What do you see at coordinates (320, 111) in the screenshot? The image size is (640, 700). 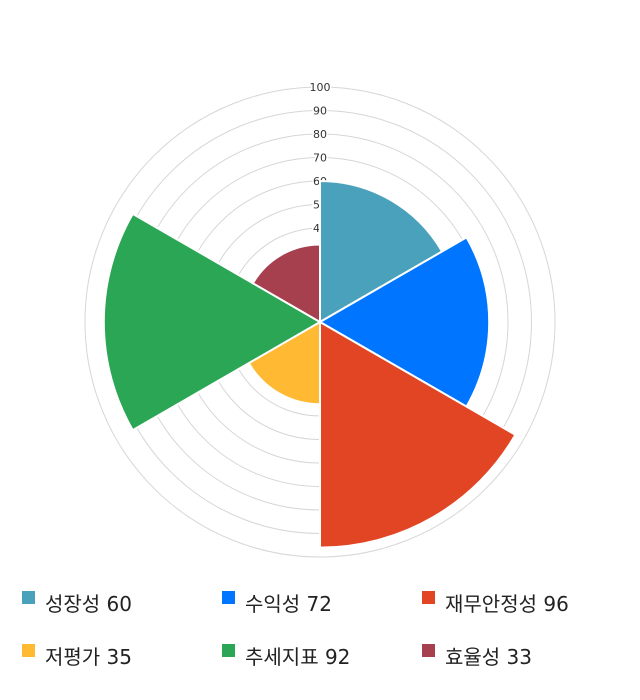 I see `r-tick-label: 90` at bounding box center [320, 111].